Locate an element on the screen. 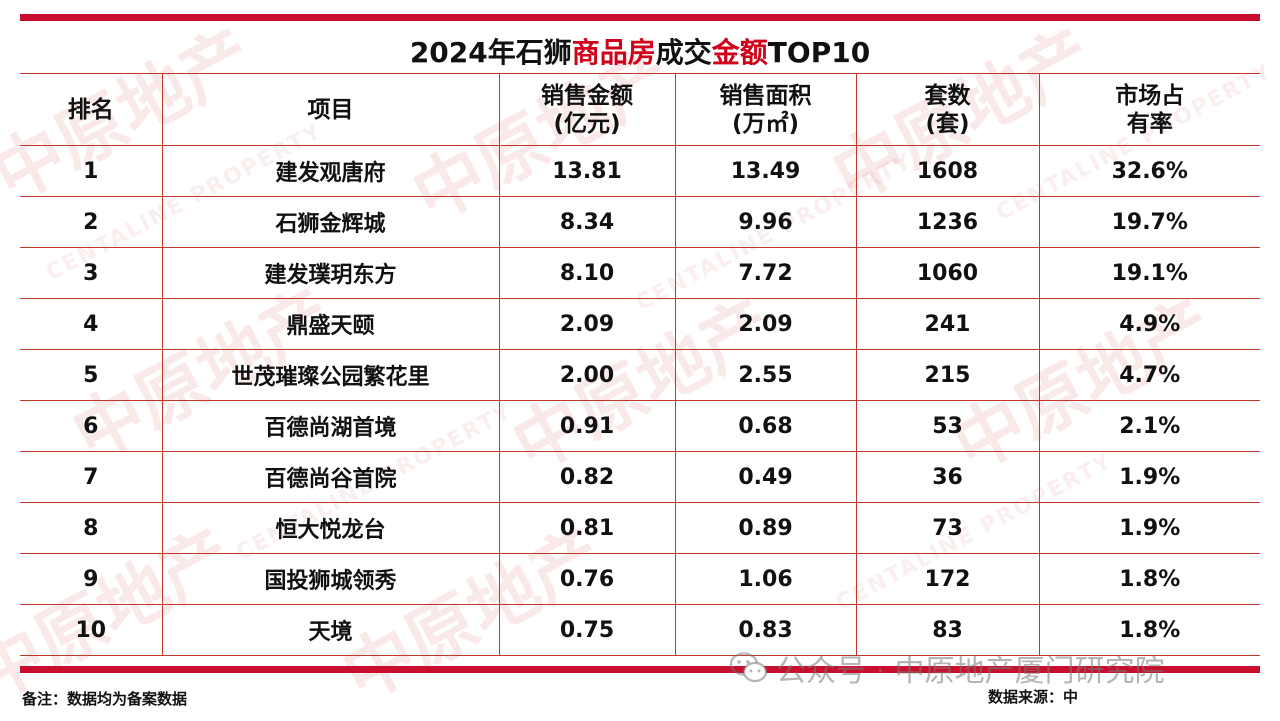  cell-units: 172 is located at coordinates (947, 579).